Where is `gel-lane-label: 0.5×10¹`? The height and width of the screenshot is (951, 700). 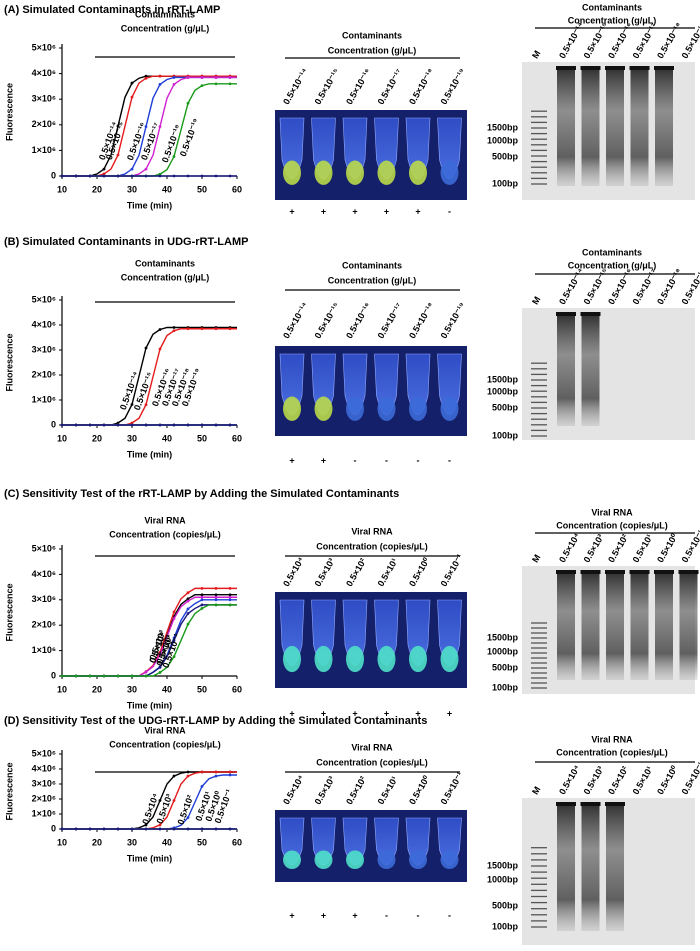 gel-lane-label: 0.5×10¹ is located at coordinates (643, 549).